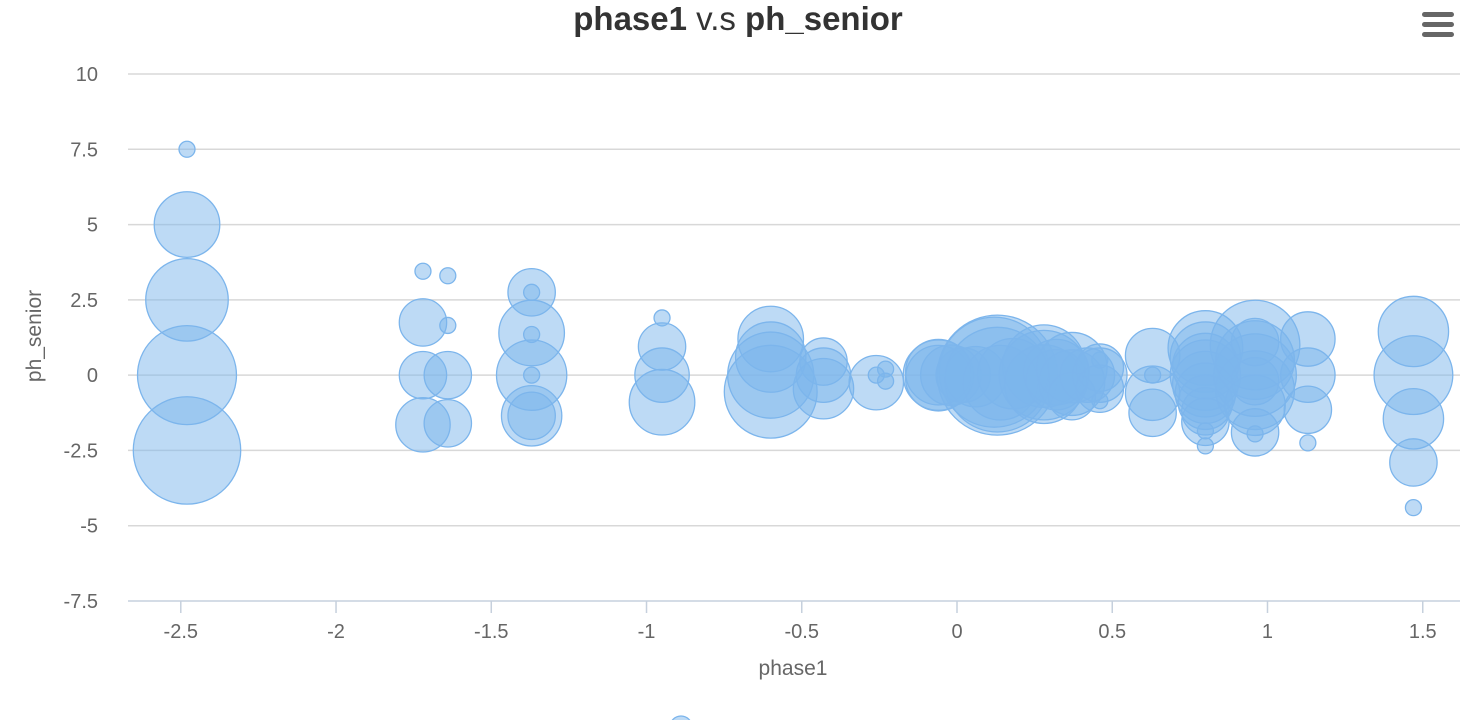 The height and width of the screenshot is (720, 1468). I want to click on x-tick-label: -0.5, so click(802, 632).